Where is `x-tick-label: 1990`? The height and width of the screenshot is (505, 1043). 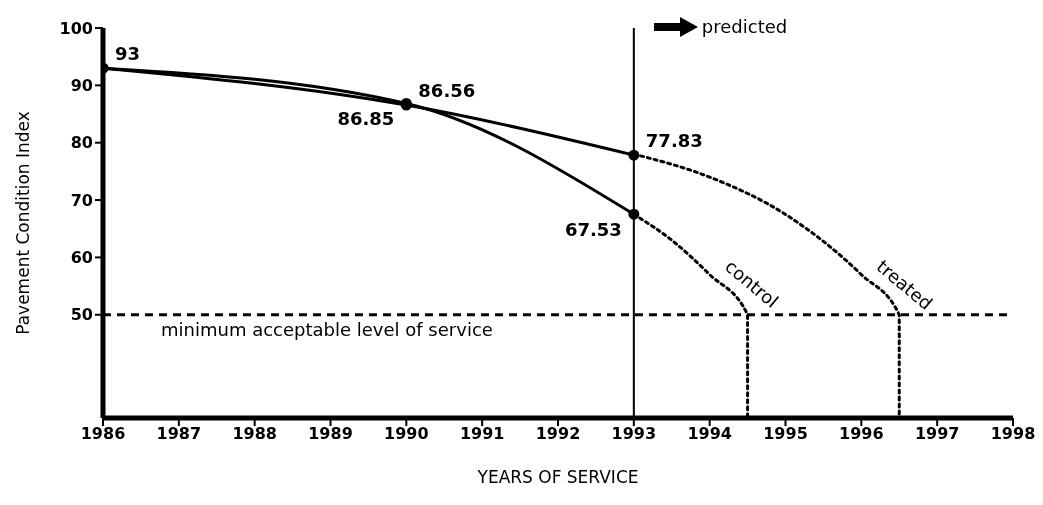
x-tick-label: 1990 is located at coordinates (406, 434).